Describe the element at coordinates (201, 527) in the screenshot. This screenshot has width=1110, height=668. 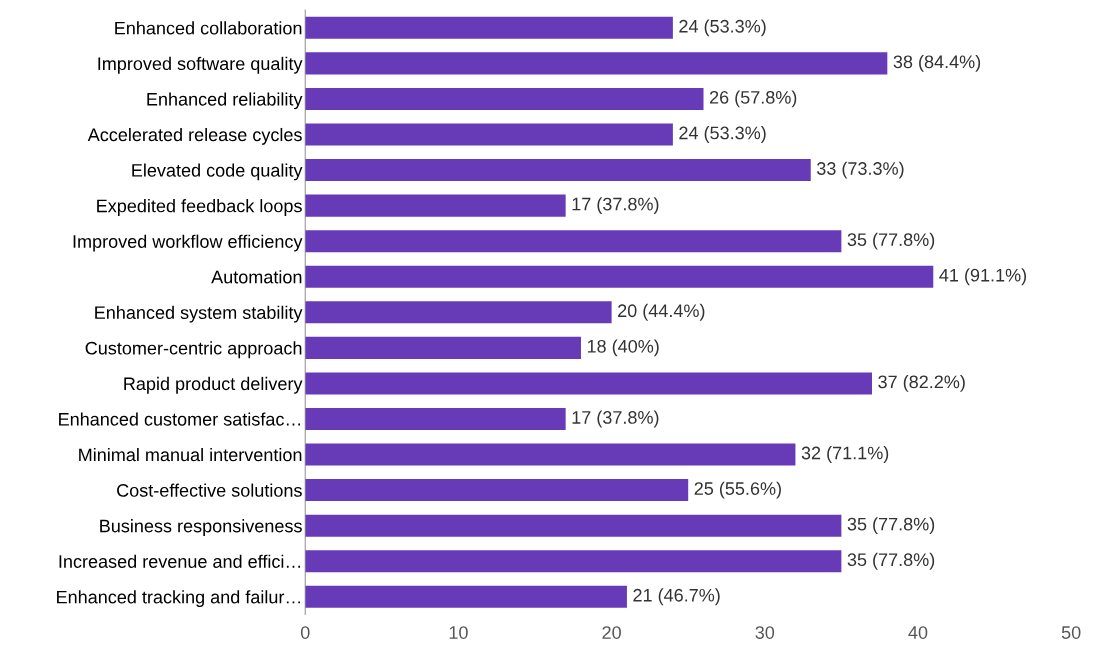
I see `y-tick-label: Business responsiveness` at that location.